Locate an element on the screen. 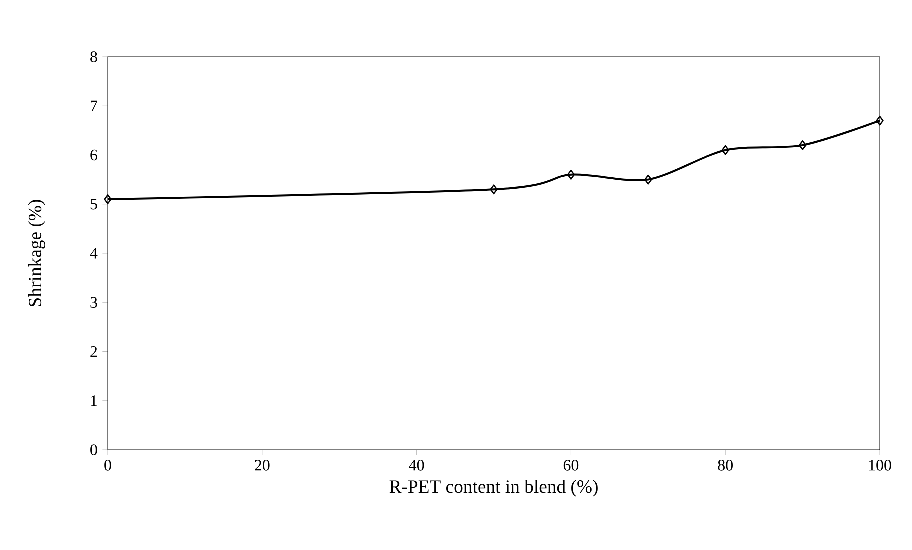  y-tick-label: 8 is located at coordinates (94, 57).